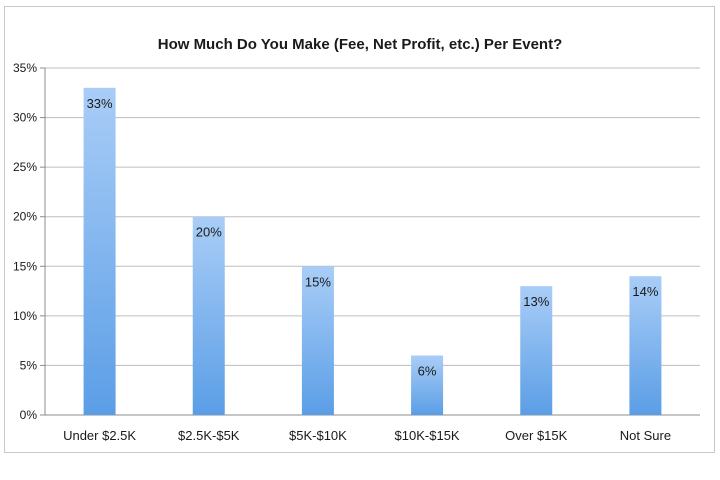 The image size is (720, 480). What do you see at coordinates (645, 291) in the screenshot?
I see `data-label: 14%` at bounding box center [645, 291].